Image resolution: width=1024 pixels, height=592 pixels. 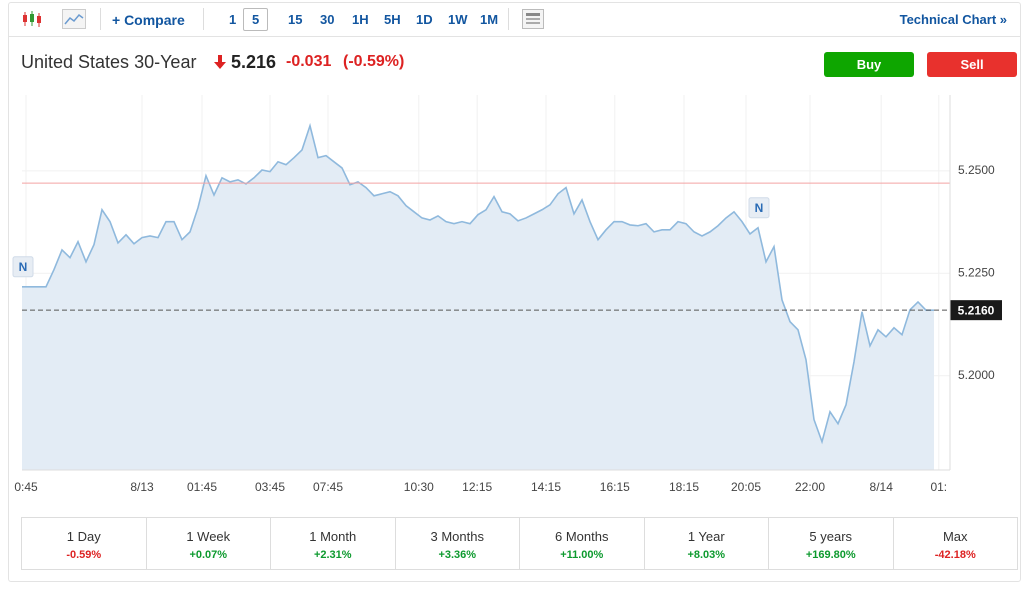 I want to click on performance-cell: 1 Week +0.07%, so click(x=209, y=543).